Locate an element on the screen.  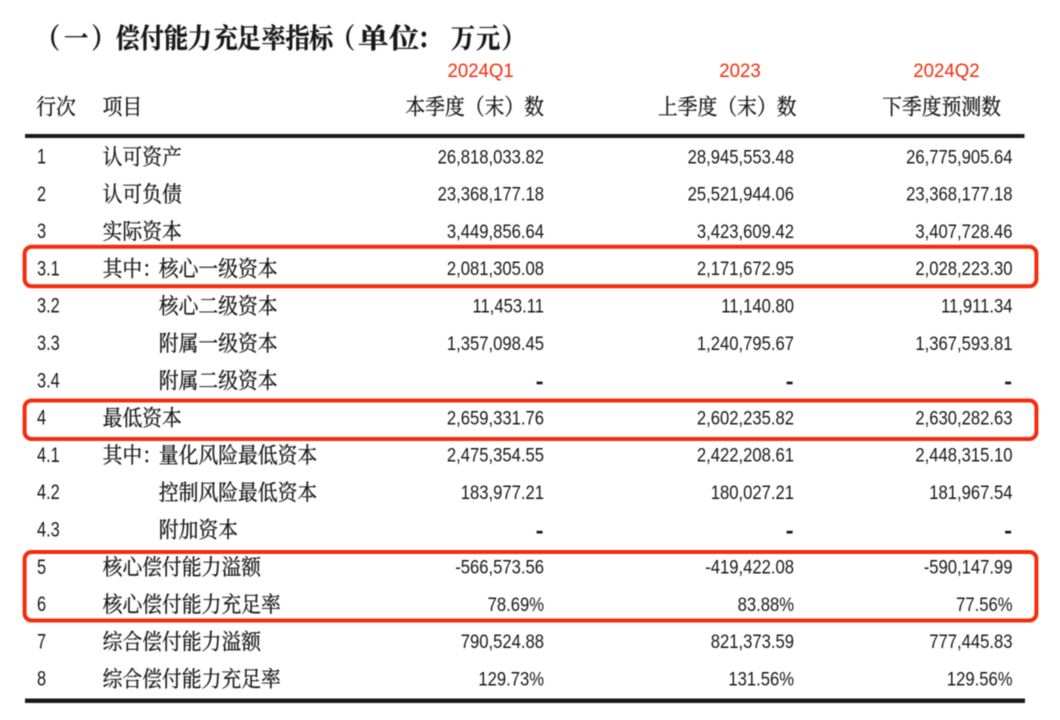
svg-text: 4 is located at coordinates (41, 417).